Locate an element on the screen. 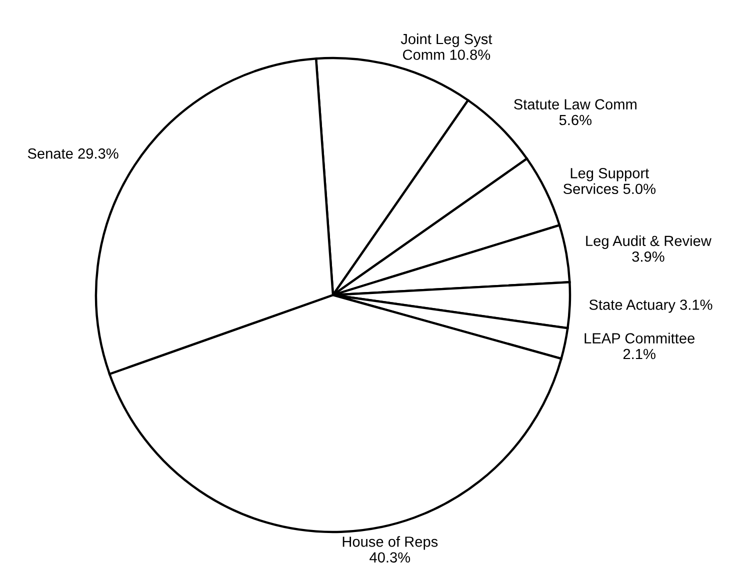 The width and height of the screenshot is (746, 586). slice-label: Leg Support Services 5.0% is located at coordinates (609, 181).